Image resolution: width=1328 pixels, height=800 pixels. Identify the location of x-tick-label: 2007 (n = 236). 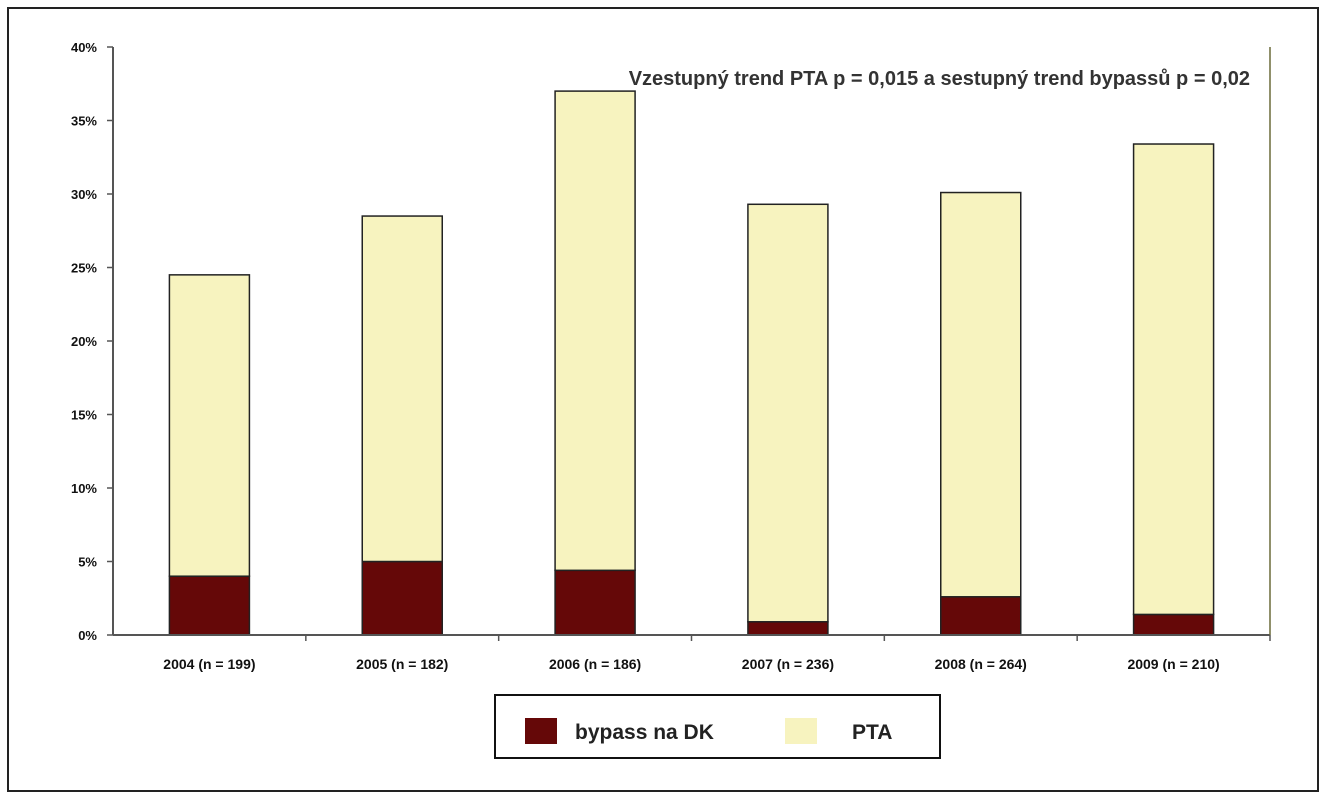
(788, 664).